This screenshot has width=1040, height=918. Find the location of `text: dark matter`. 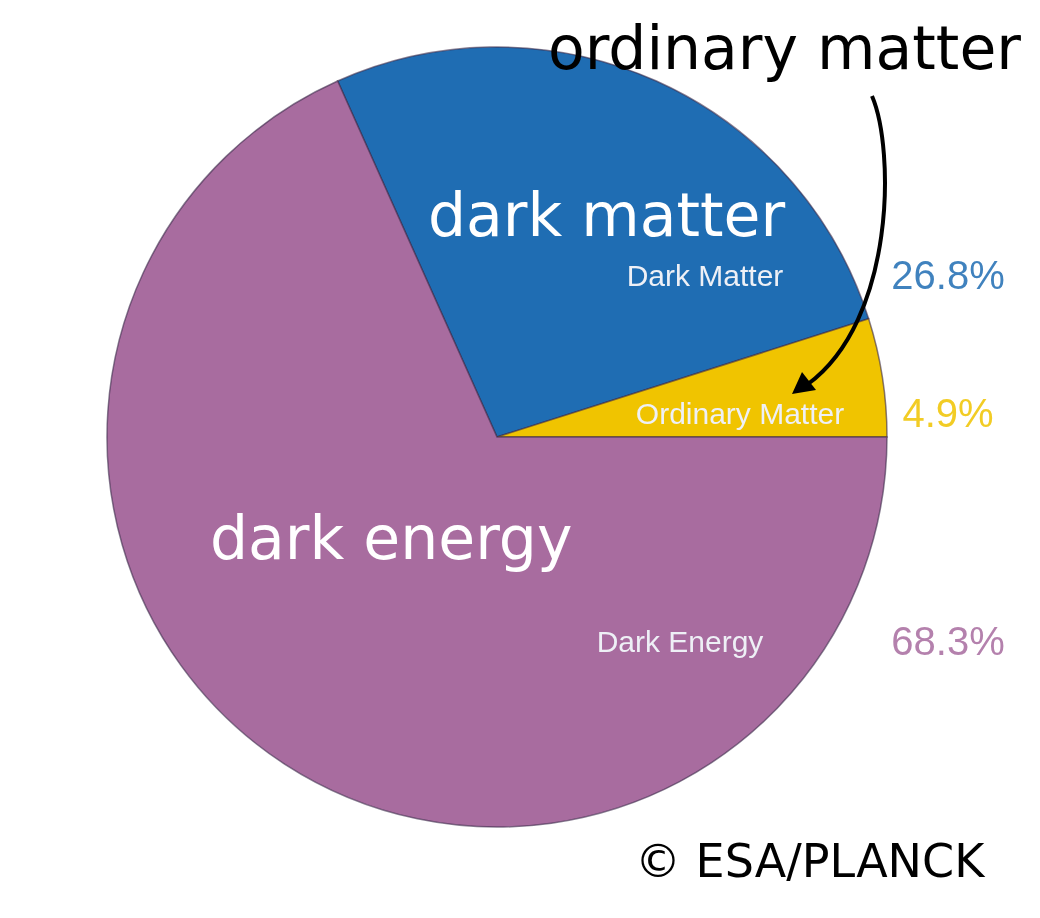

text: dark matter is located at coordinates (607, 215).